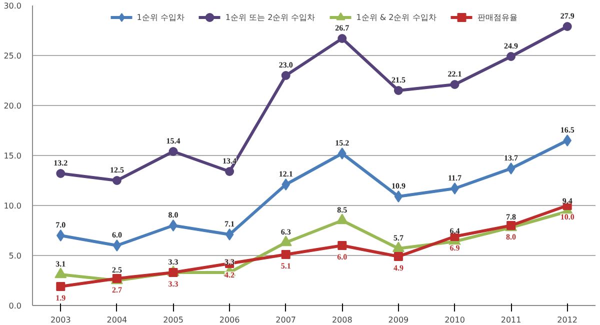  Describe the element at coordinates (61, 298) in the screenshot. I see `data-label: 1.9` at that location.